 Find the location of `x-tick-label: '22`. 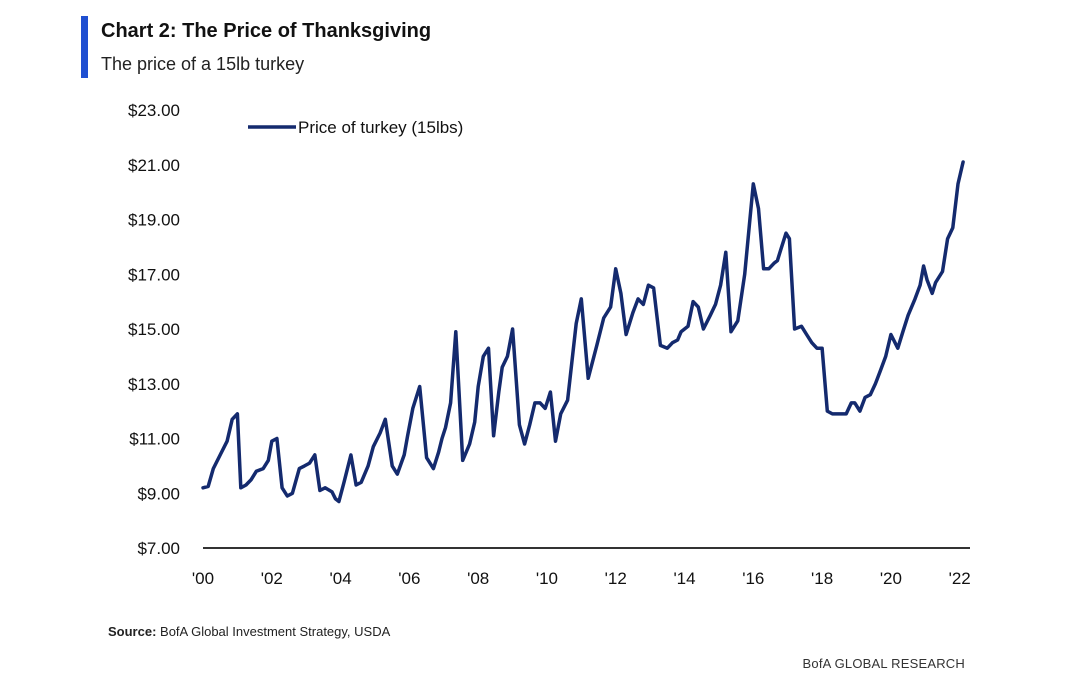

x-tick-label: '22 is located at coordinates (960, 578).